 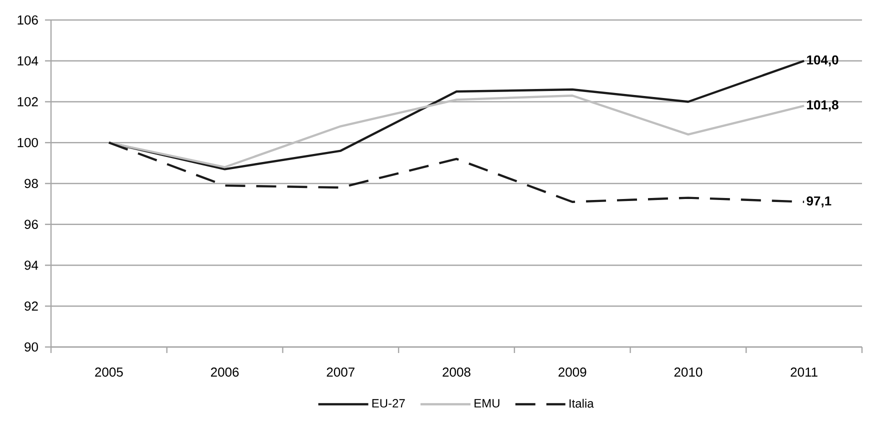 What do you see at coordinates (457, 131) in the screenshot?
I see `line-series` at bounding box center [457, 131].